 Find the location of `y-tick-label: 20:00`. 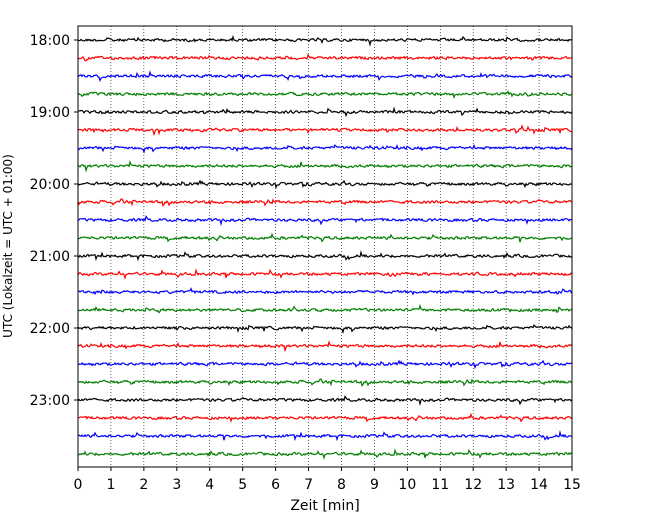

y-tick-label: 20:00 is located at coordinates (50, 185).